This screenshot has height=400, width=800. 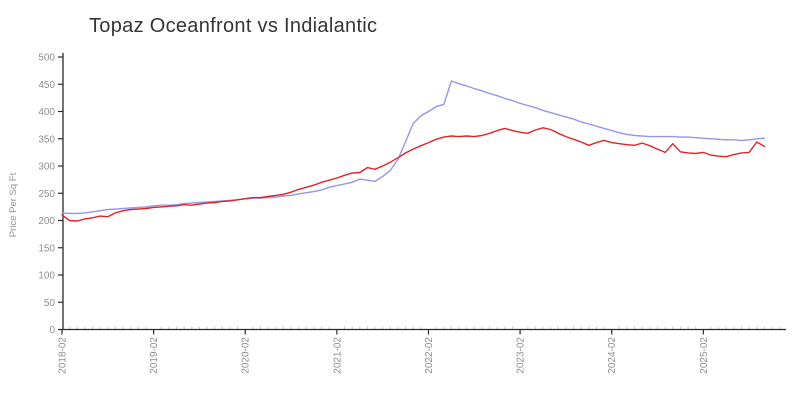 I want to click on x-tick-label: 2021-02, so click(x=337, y=355).